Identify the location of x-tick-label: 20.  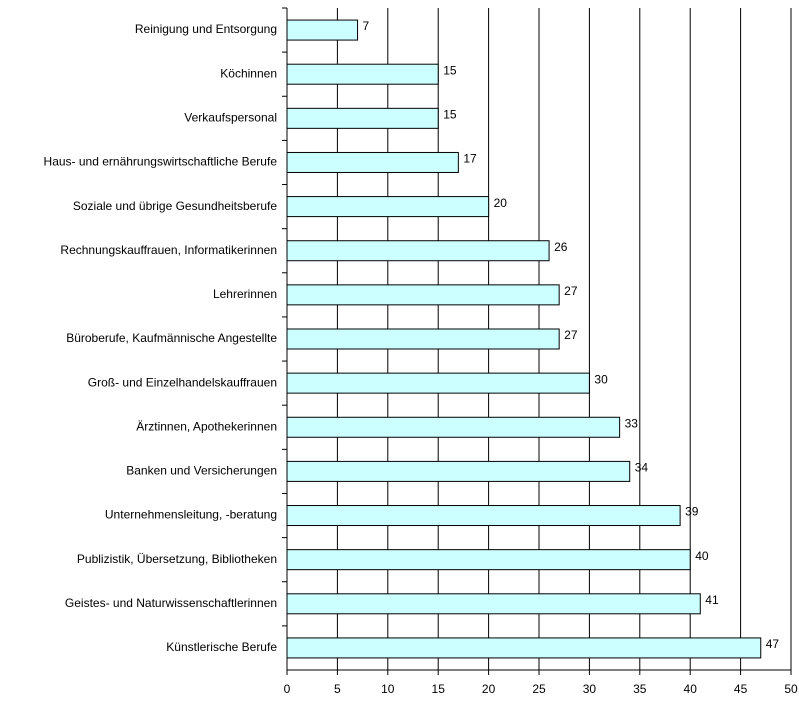
(489, 689).